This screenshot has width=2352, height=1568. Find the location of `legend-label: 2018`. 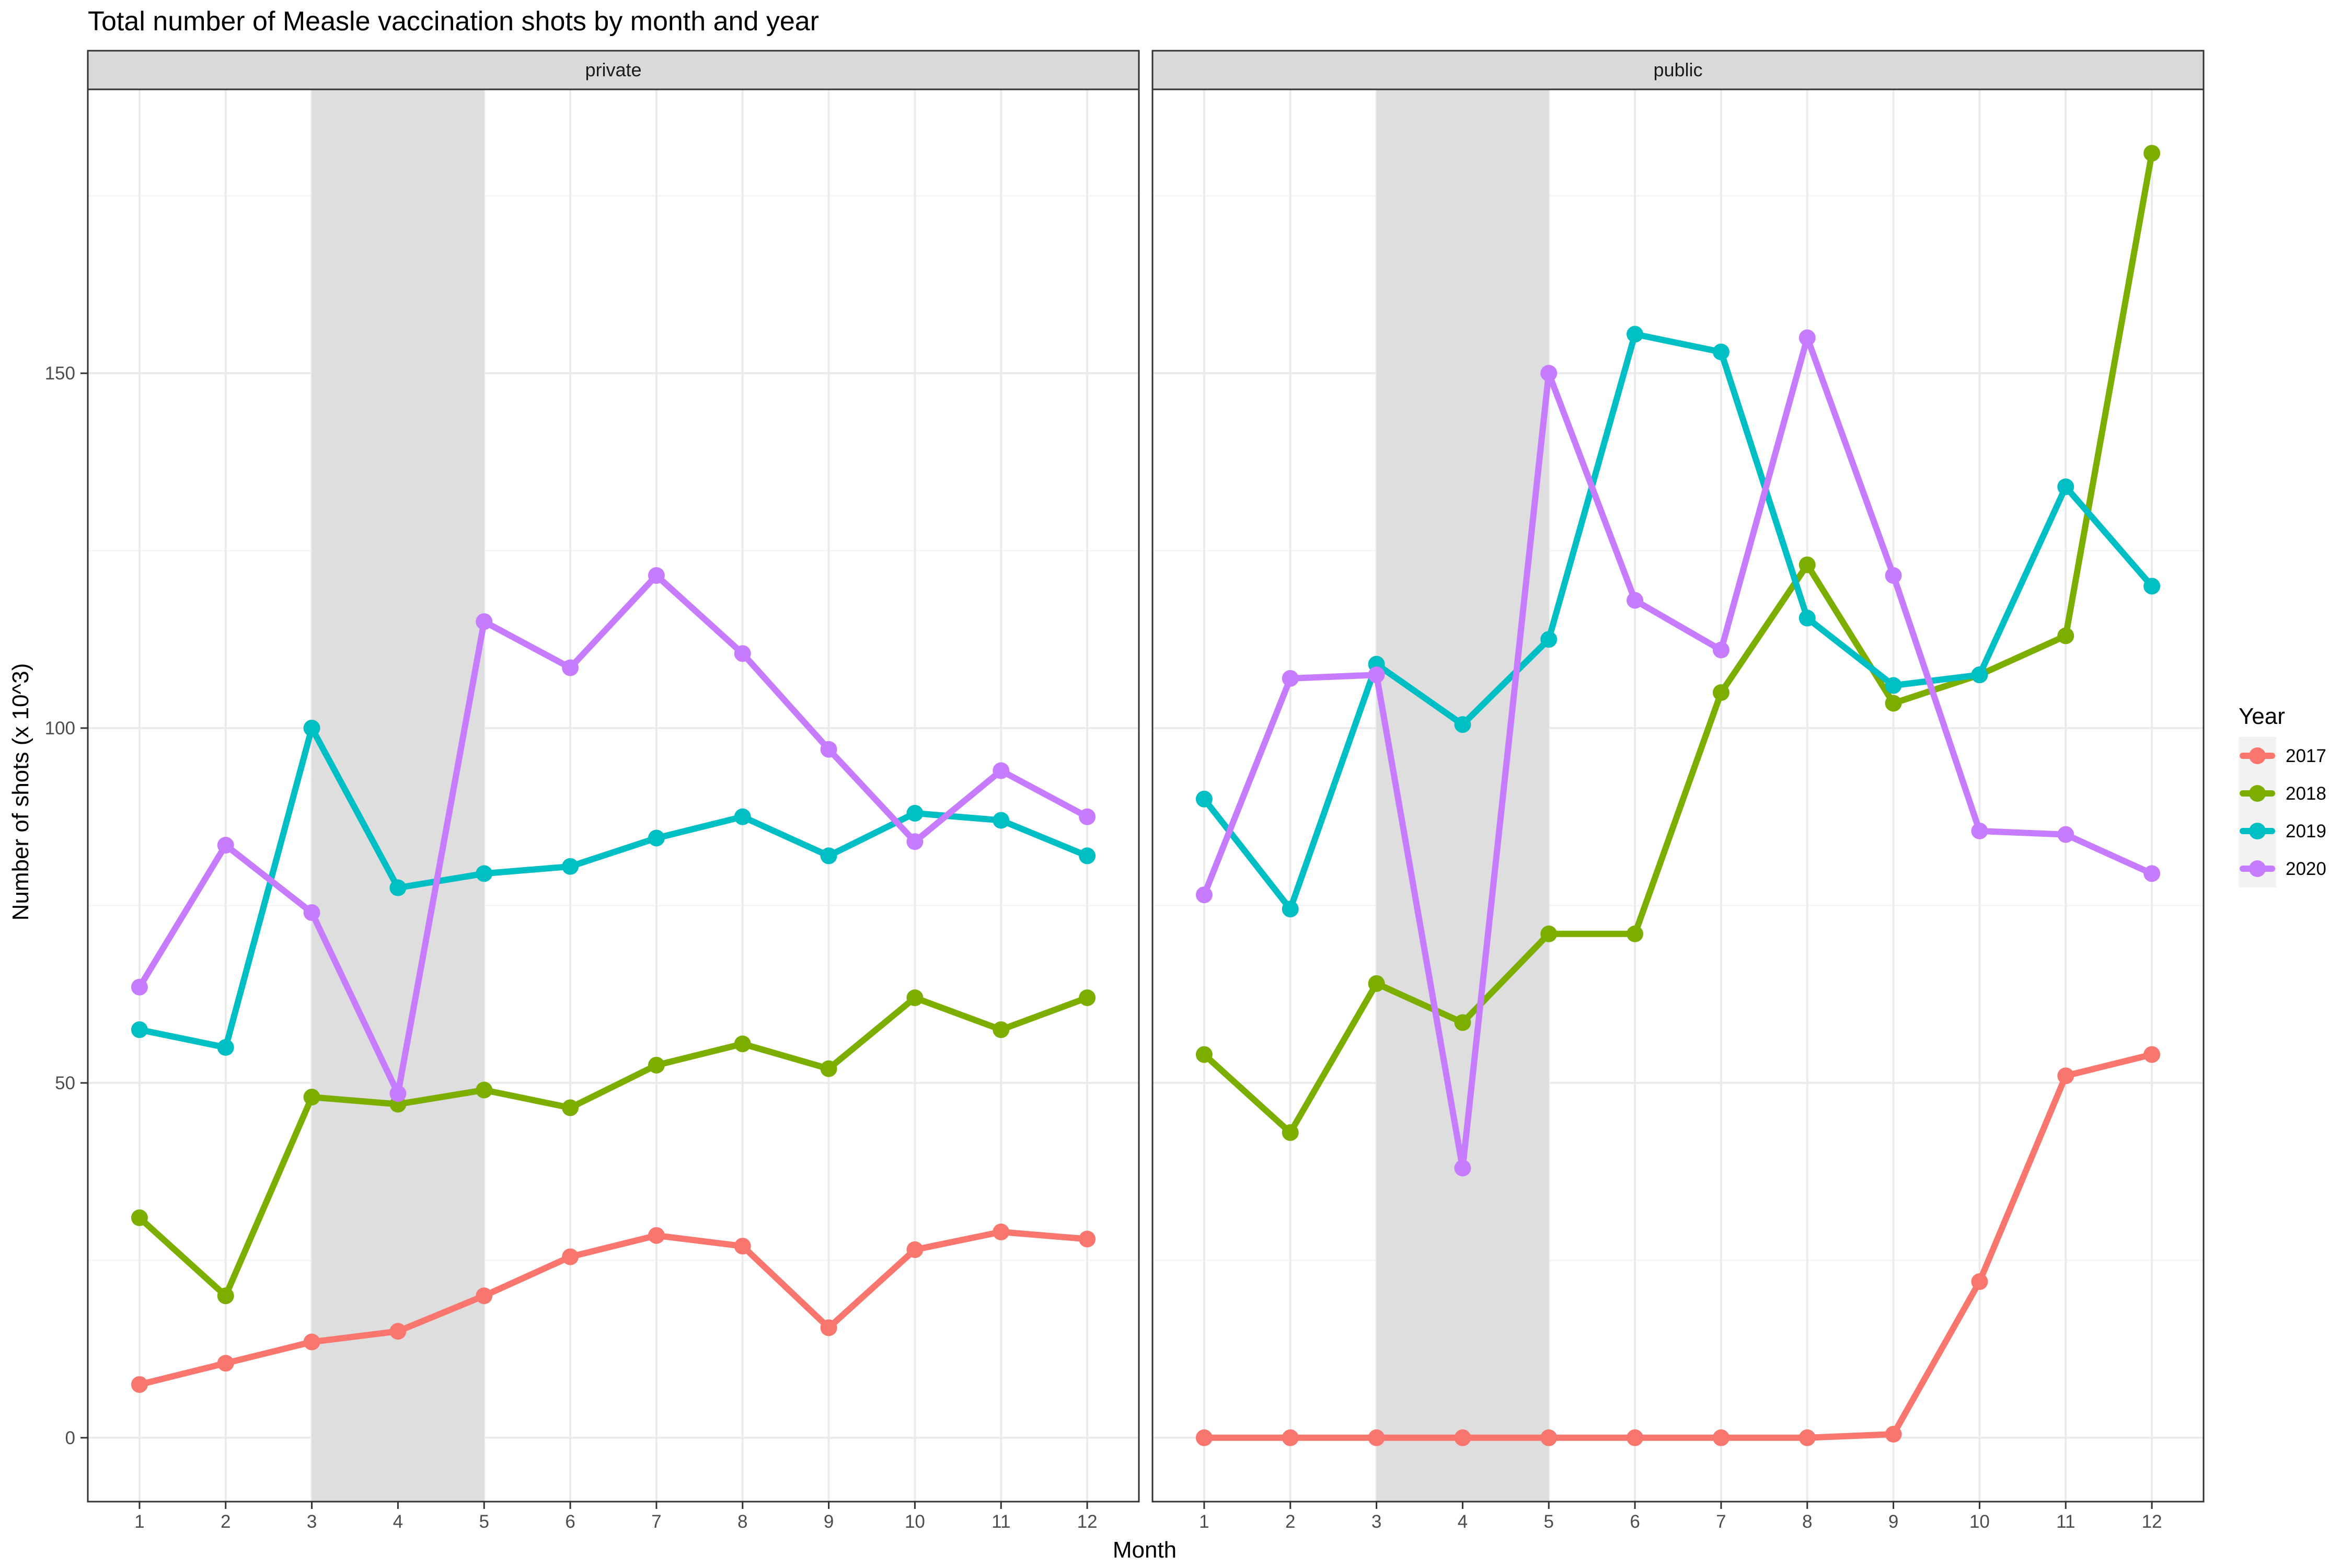

legend-label: 2018 is located at coordinates (2306, 793).